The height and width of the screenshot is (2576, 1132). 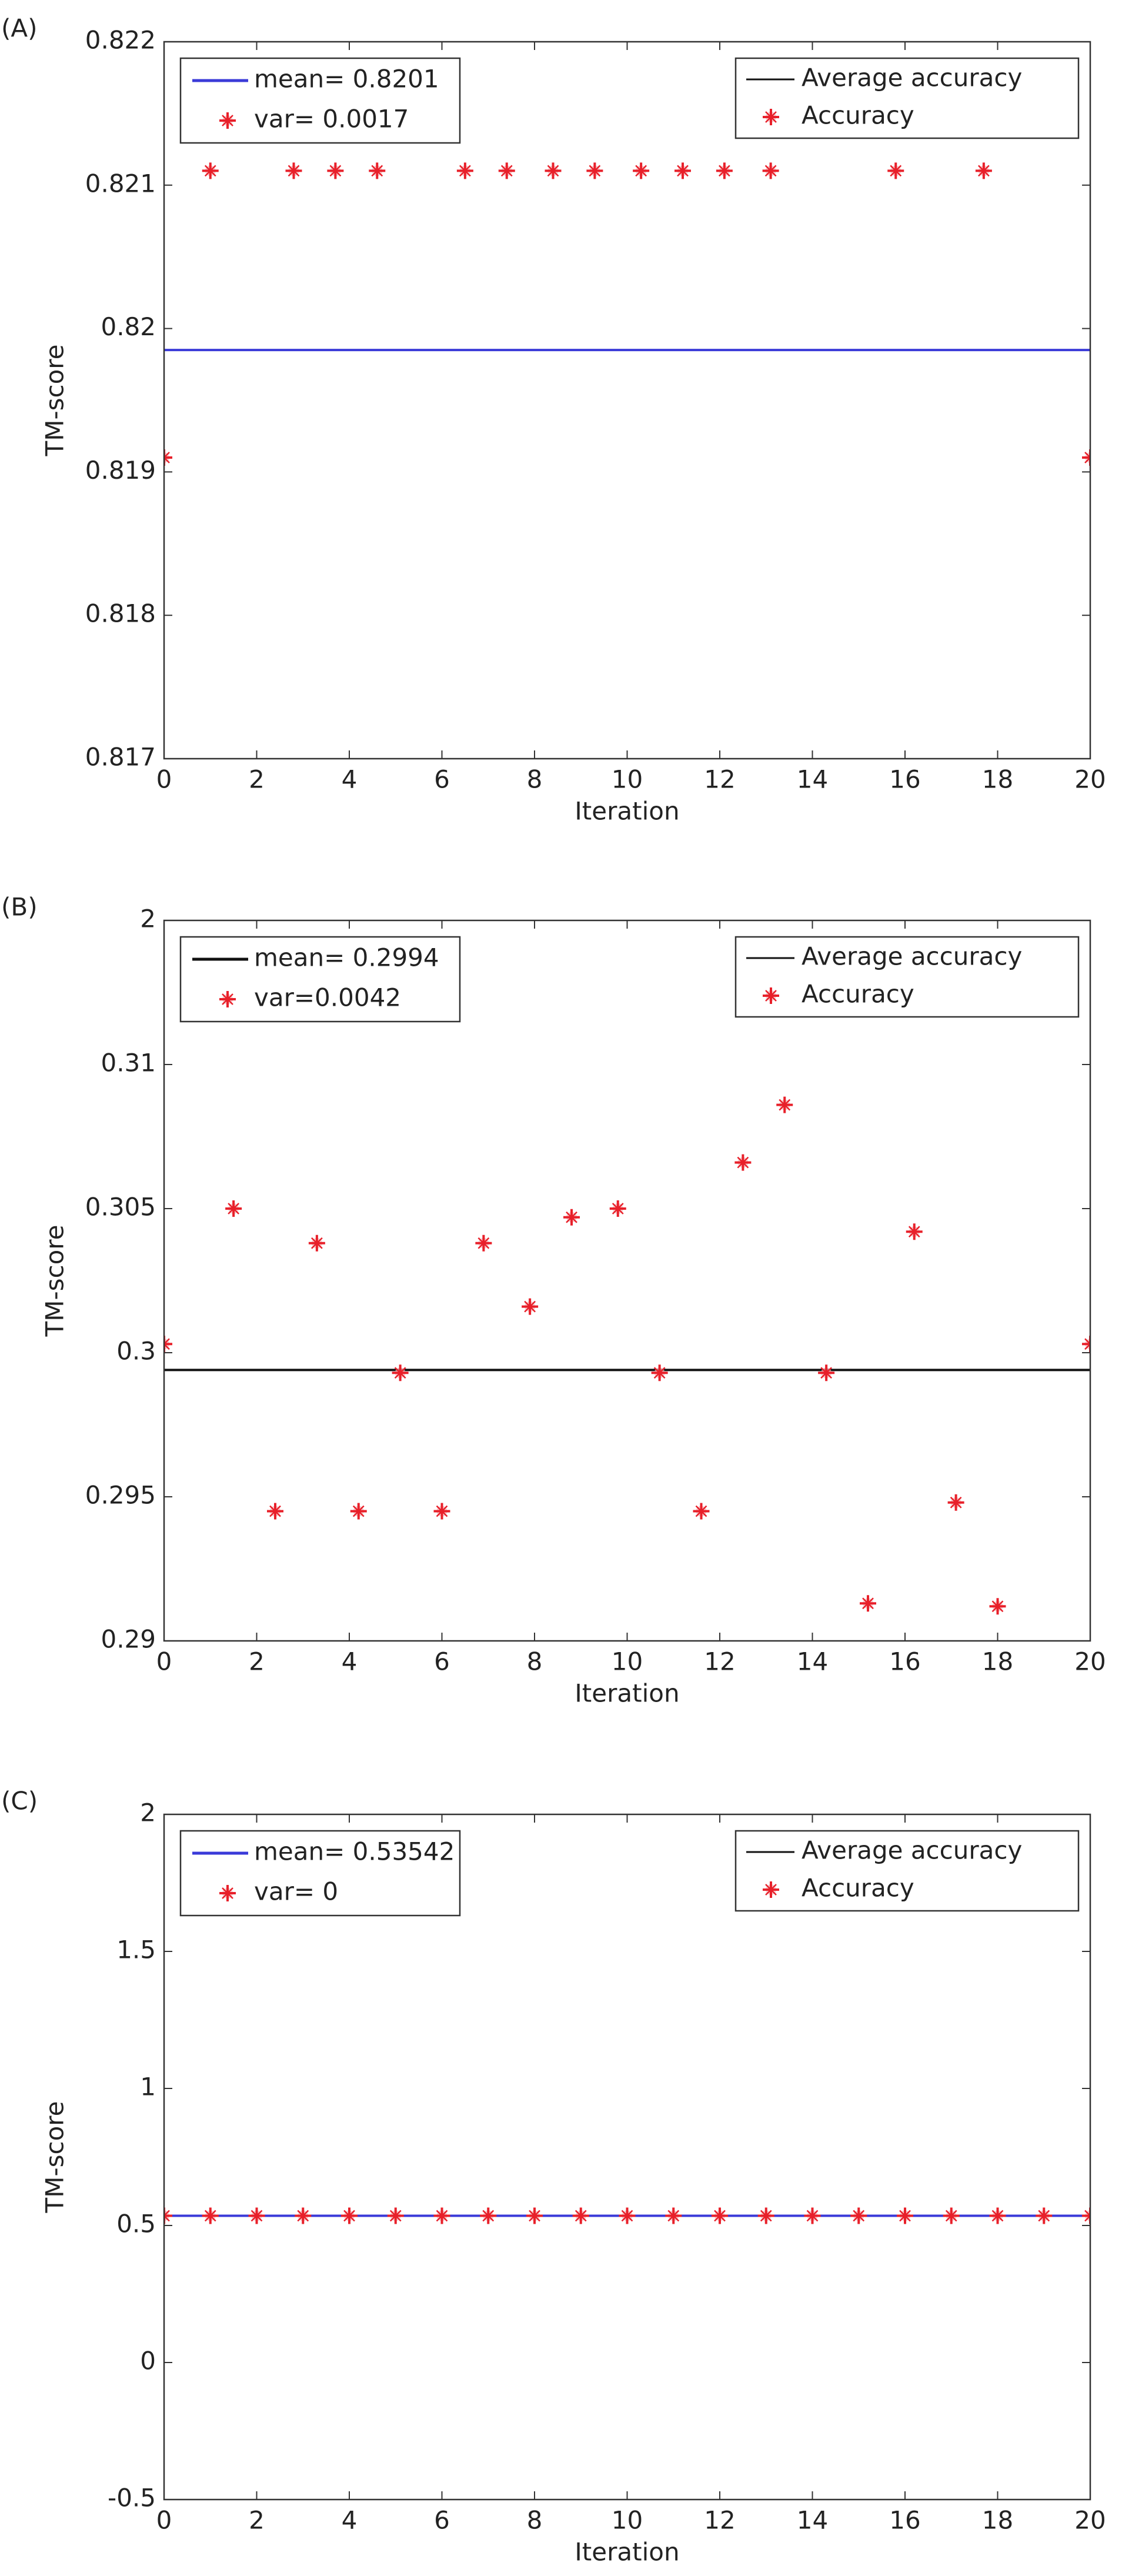 What do you see at coordinates (132, 2498) in the screenshot?
I see `y-tick-label: -0.5` at bounding box center [132, 2498].